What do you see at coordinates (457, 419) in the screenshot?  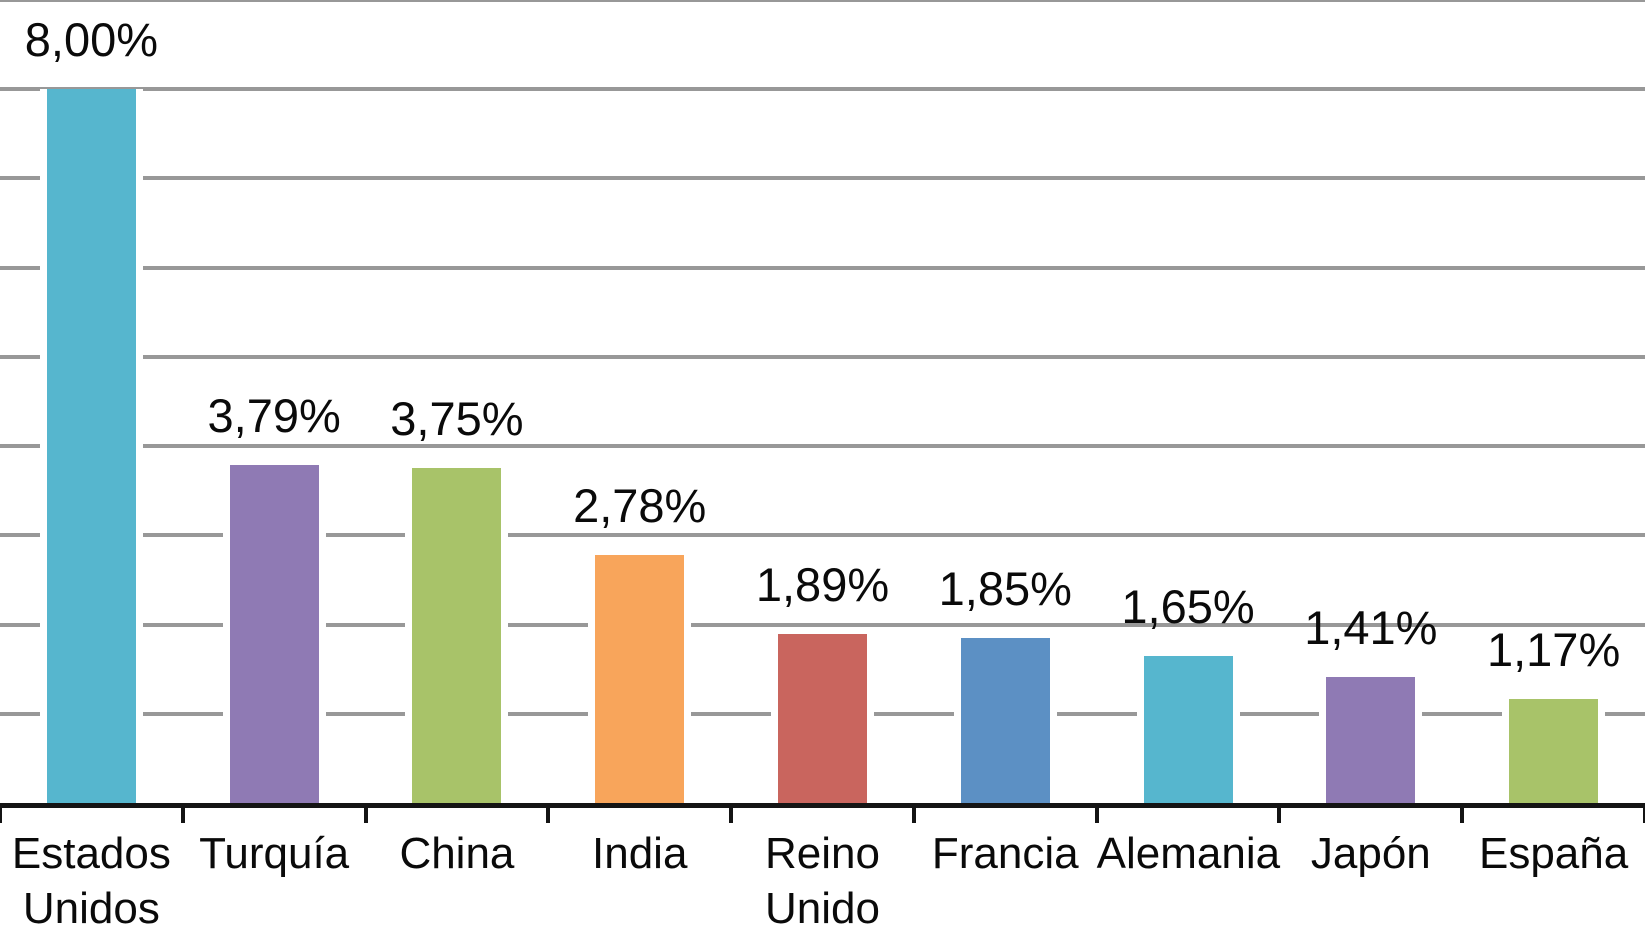 I see `value-label-china: 3,75%` at bounding box center [457, 419].